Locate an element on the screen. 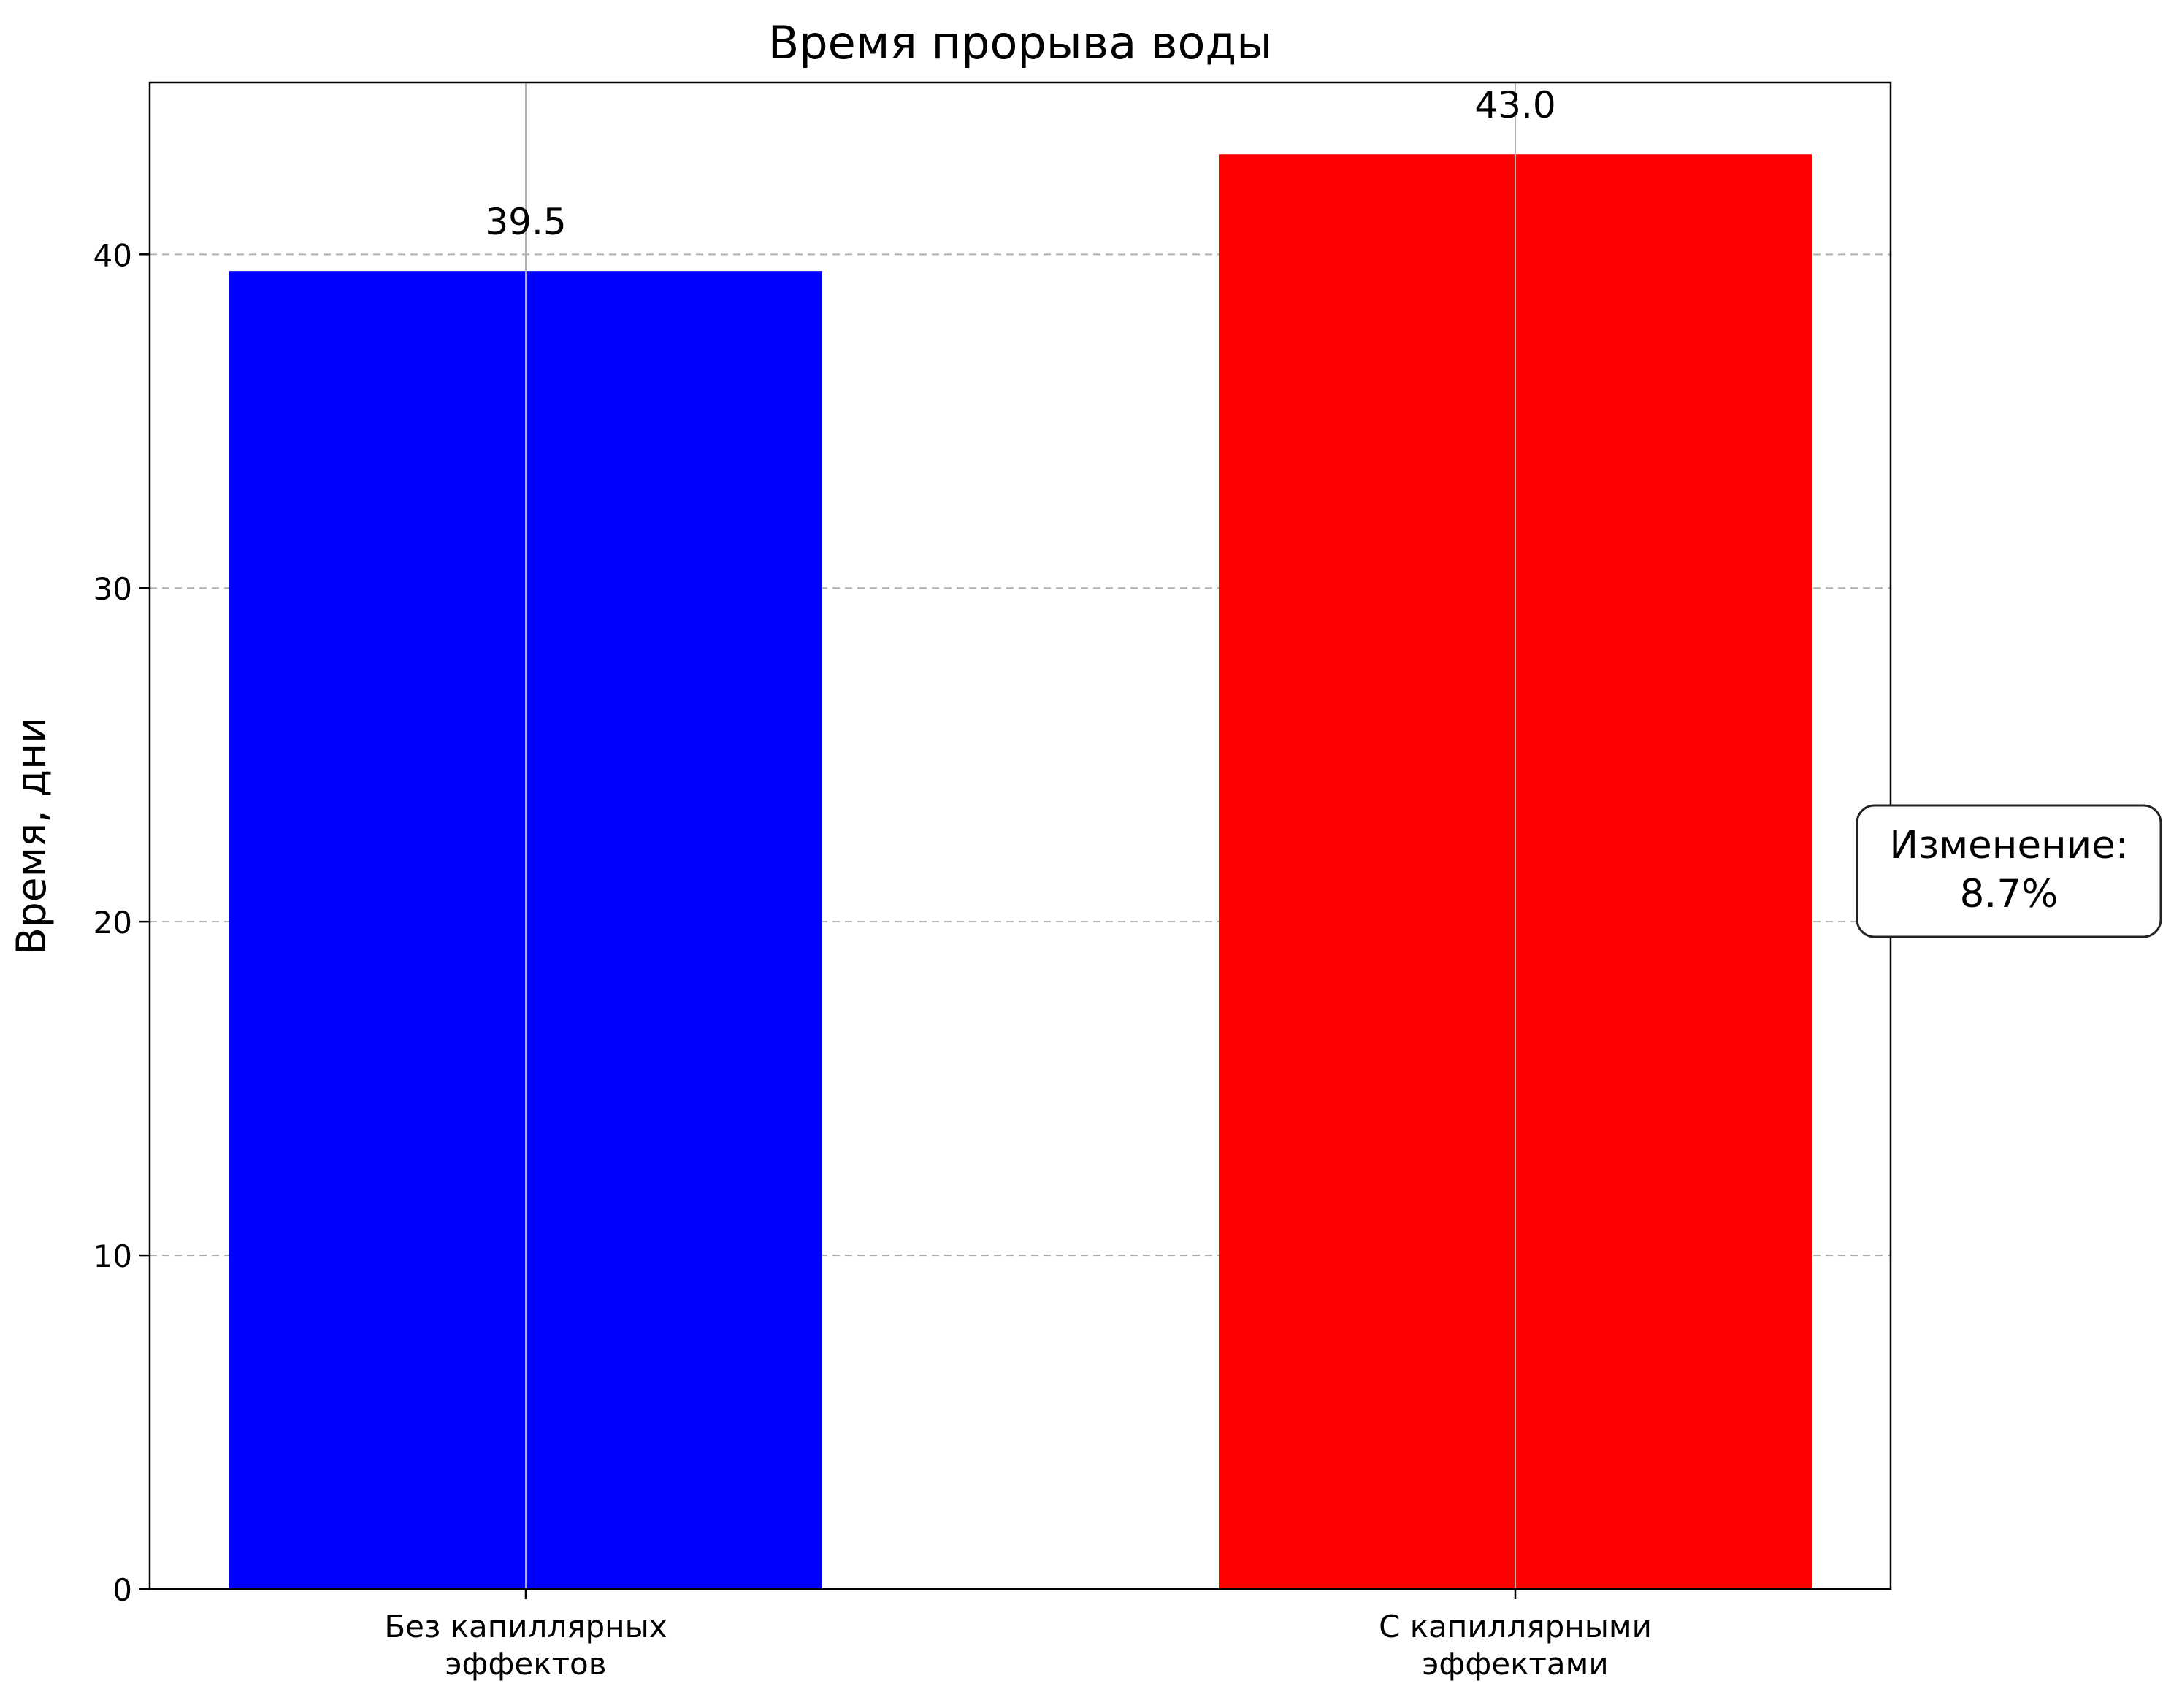 The width and height of the screenshot is (2163, 1708). y-axis-ticks: 0 10 20 30 40 is located at coordinates (121, 922).